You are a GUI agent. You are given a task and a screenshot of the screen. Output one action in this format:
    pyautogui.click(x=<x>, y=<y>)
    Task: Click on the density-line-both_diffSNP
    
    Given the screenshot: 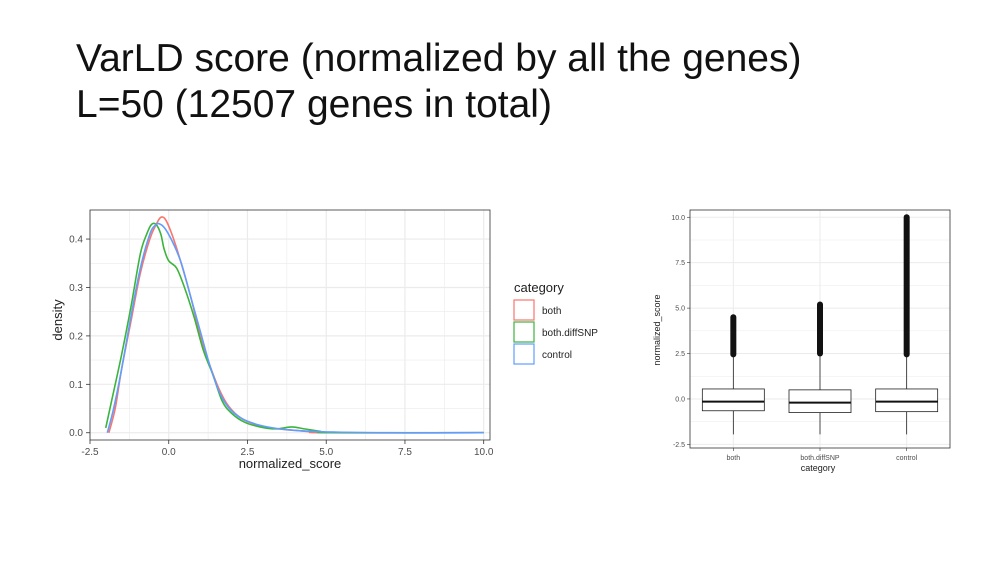 What is the action you would take?
    pyautogui.click(x=294, y=328)
    